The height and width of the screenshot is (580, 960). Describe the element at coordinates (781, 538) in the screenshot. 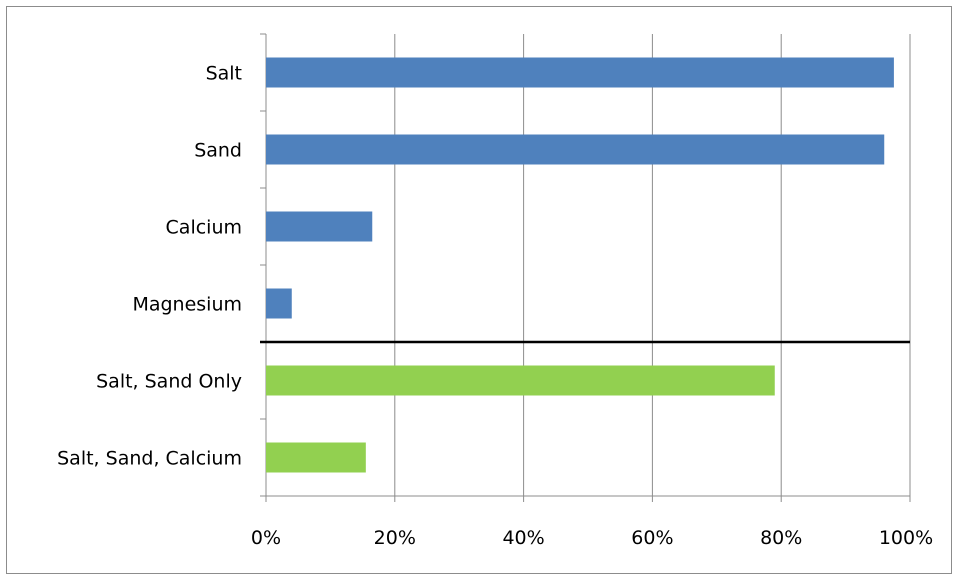

I see `x-tick-label-4: 80%` at that location.